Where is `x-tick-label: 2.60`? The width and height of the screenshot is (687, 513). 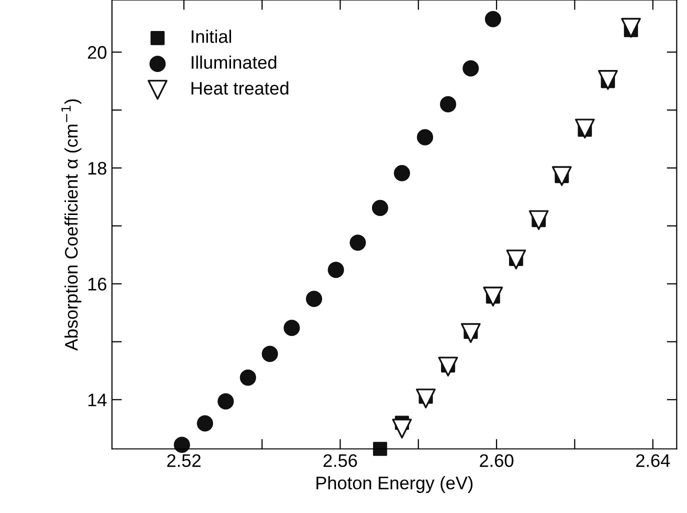
x-tick-label: 2.60 is located at coordinates (497, 460).